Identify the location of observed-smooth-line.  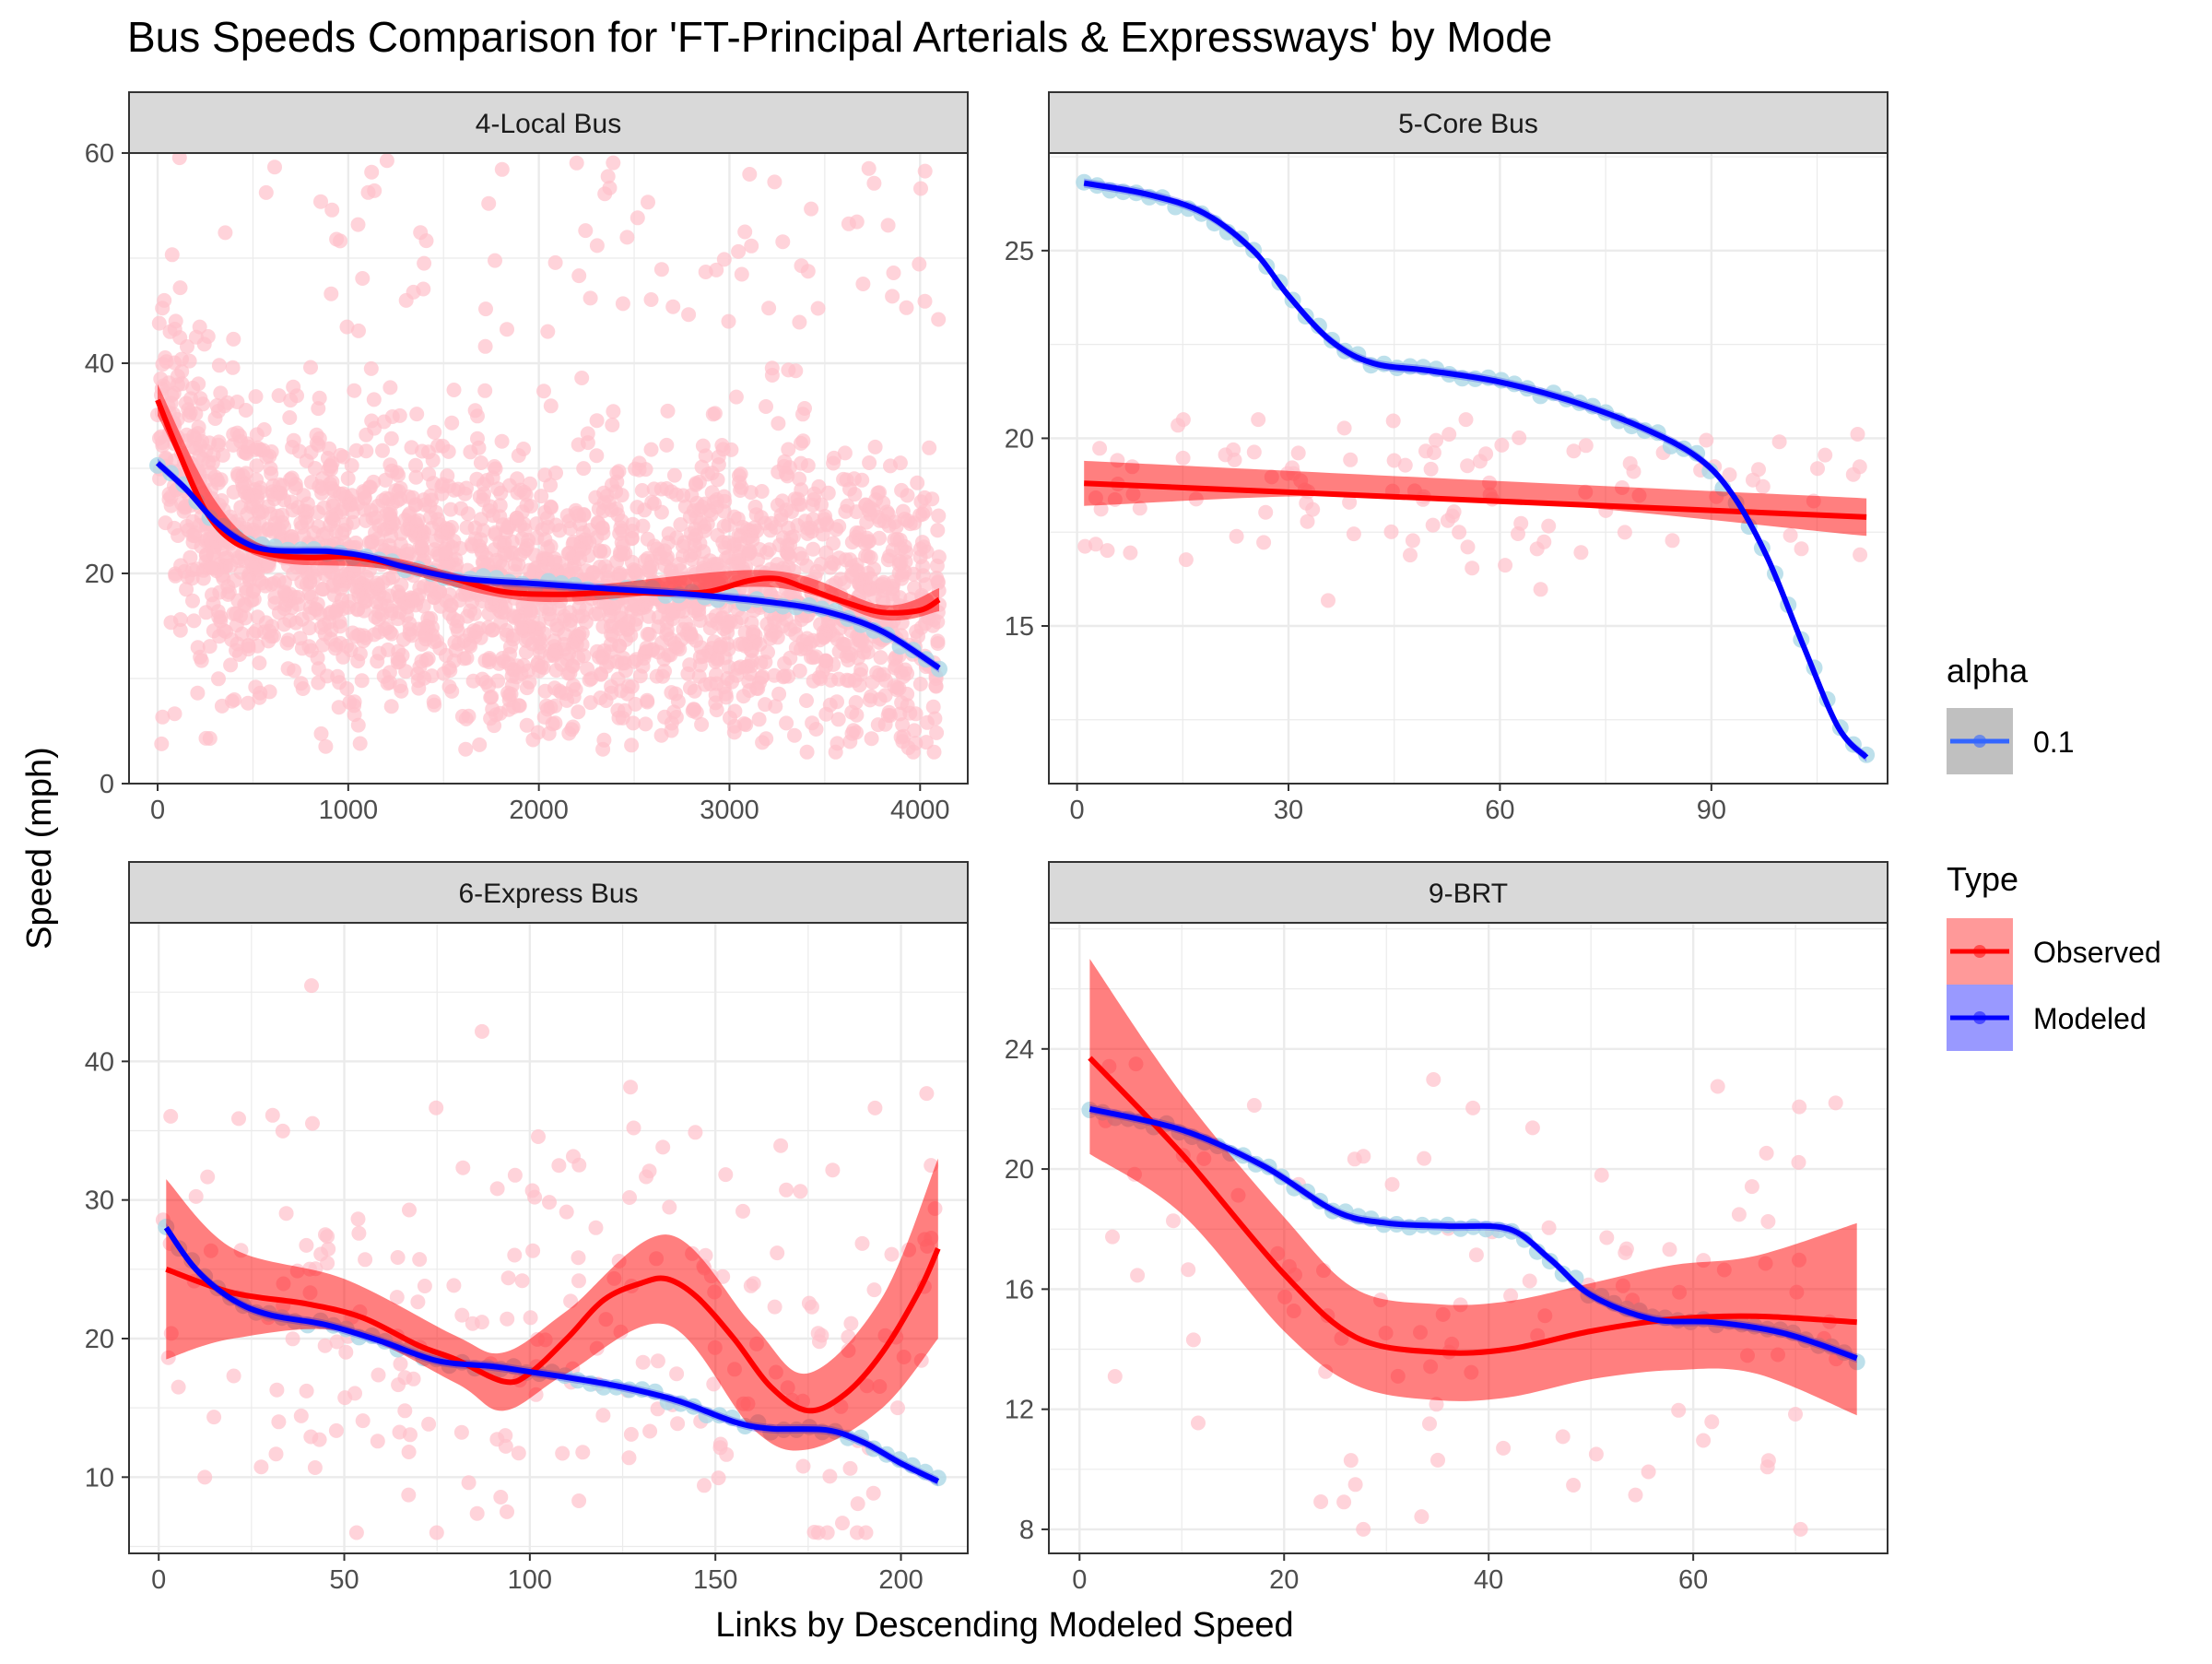
(1472, 1206).